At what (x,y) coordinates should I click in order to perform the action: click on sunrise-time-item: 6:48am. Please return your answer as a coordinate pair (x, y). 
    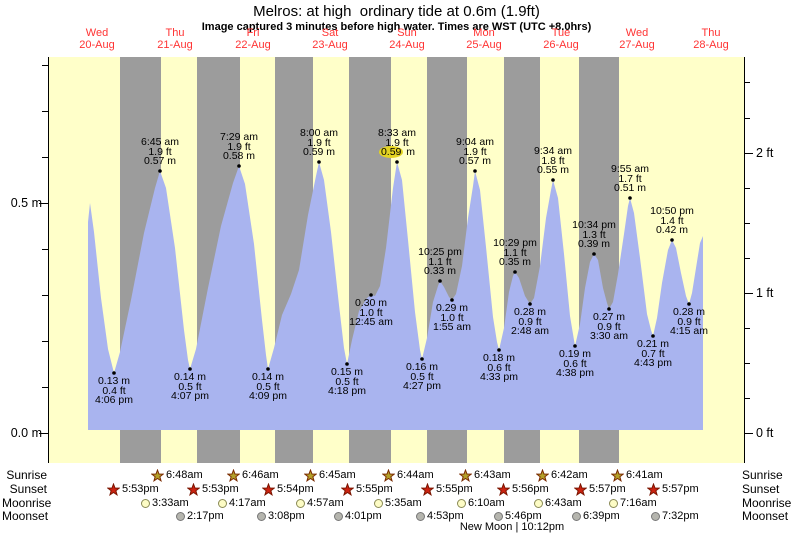
    Looking at the image, I should click on (177, 475).